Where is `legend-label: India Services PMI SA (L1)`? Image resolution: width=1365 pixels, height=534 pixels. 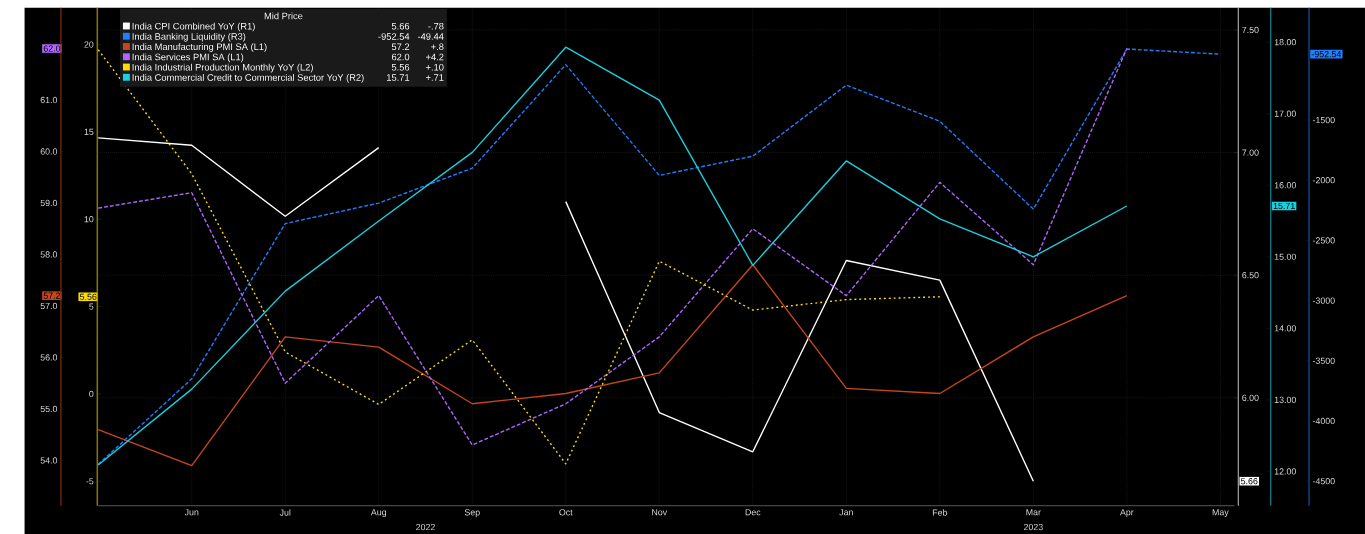
legend-label: India Services PMI SA (L1) is located at coordinates (188, 58).